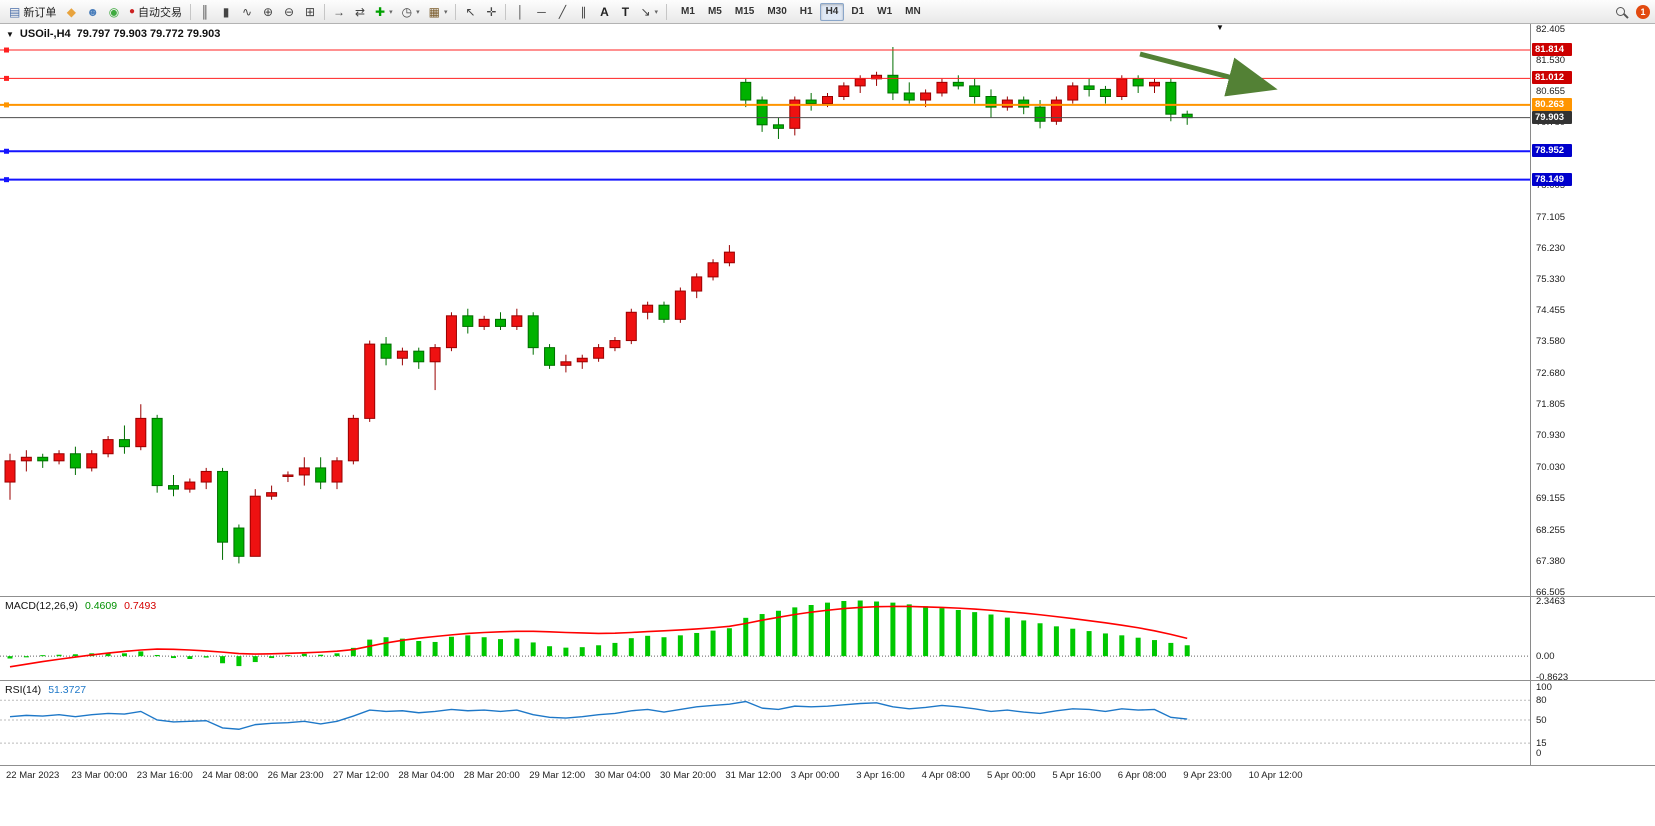 This screenshot has height=826, width=1655. I want to click on macd-title: MACD(12,26,9), so click(41, 606).